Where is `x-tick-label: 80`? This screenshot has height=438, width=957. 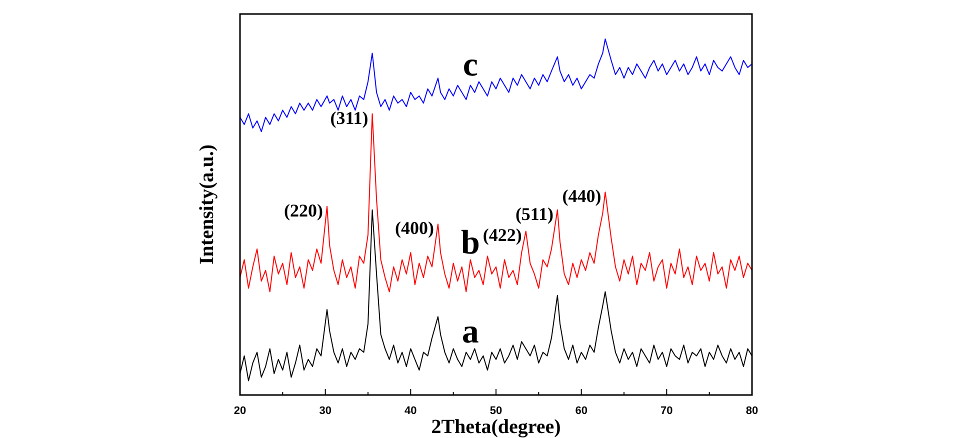
x-tick-label: 80 is located at coordinates (752, 411).